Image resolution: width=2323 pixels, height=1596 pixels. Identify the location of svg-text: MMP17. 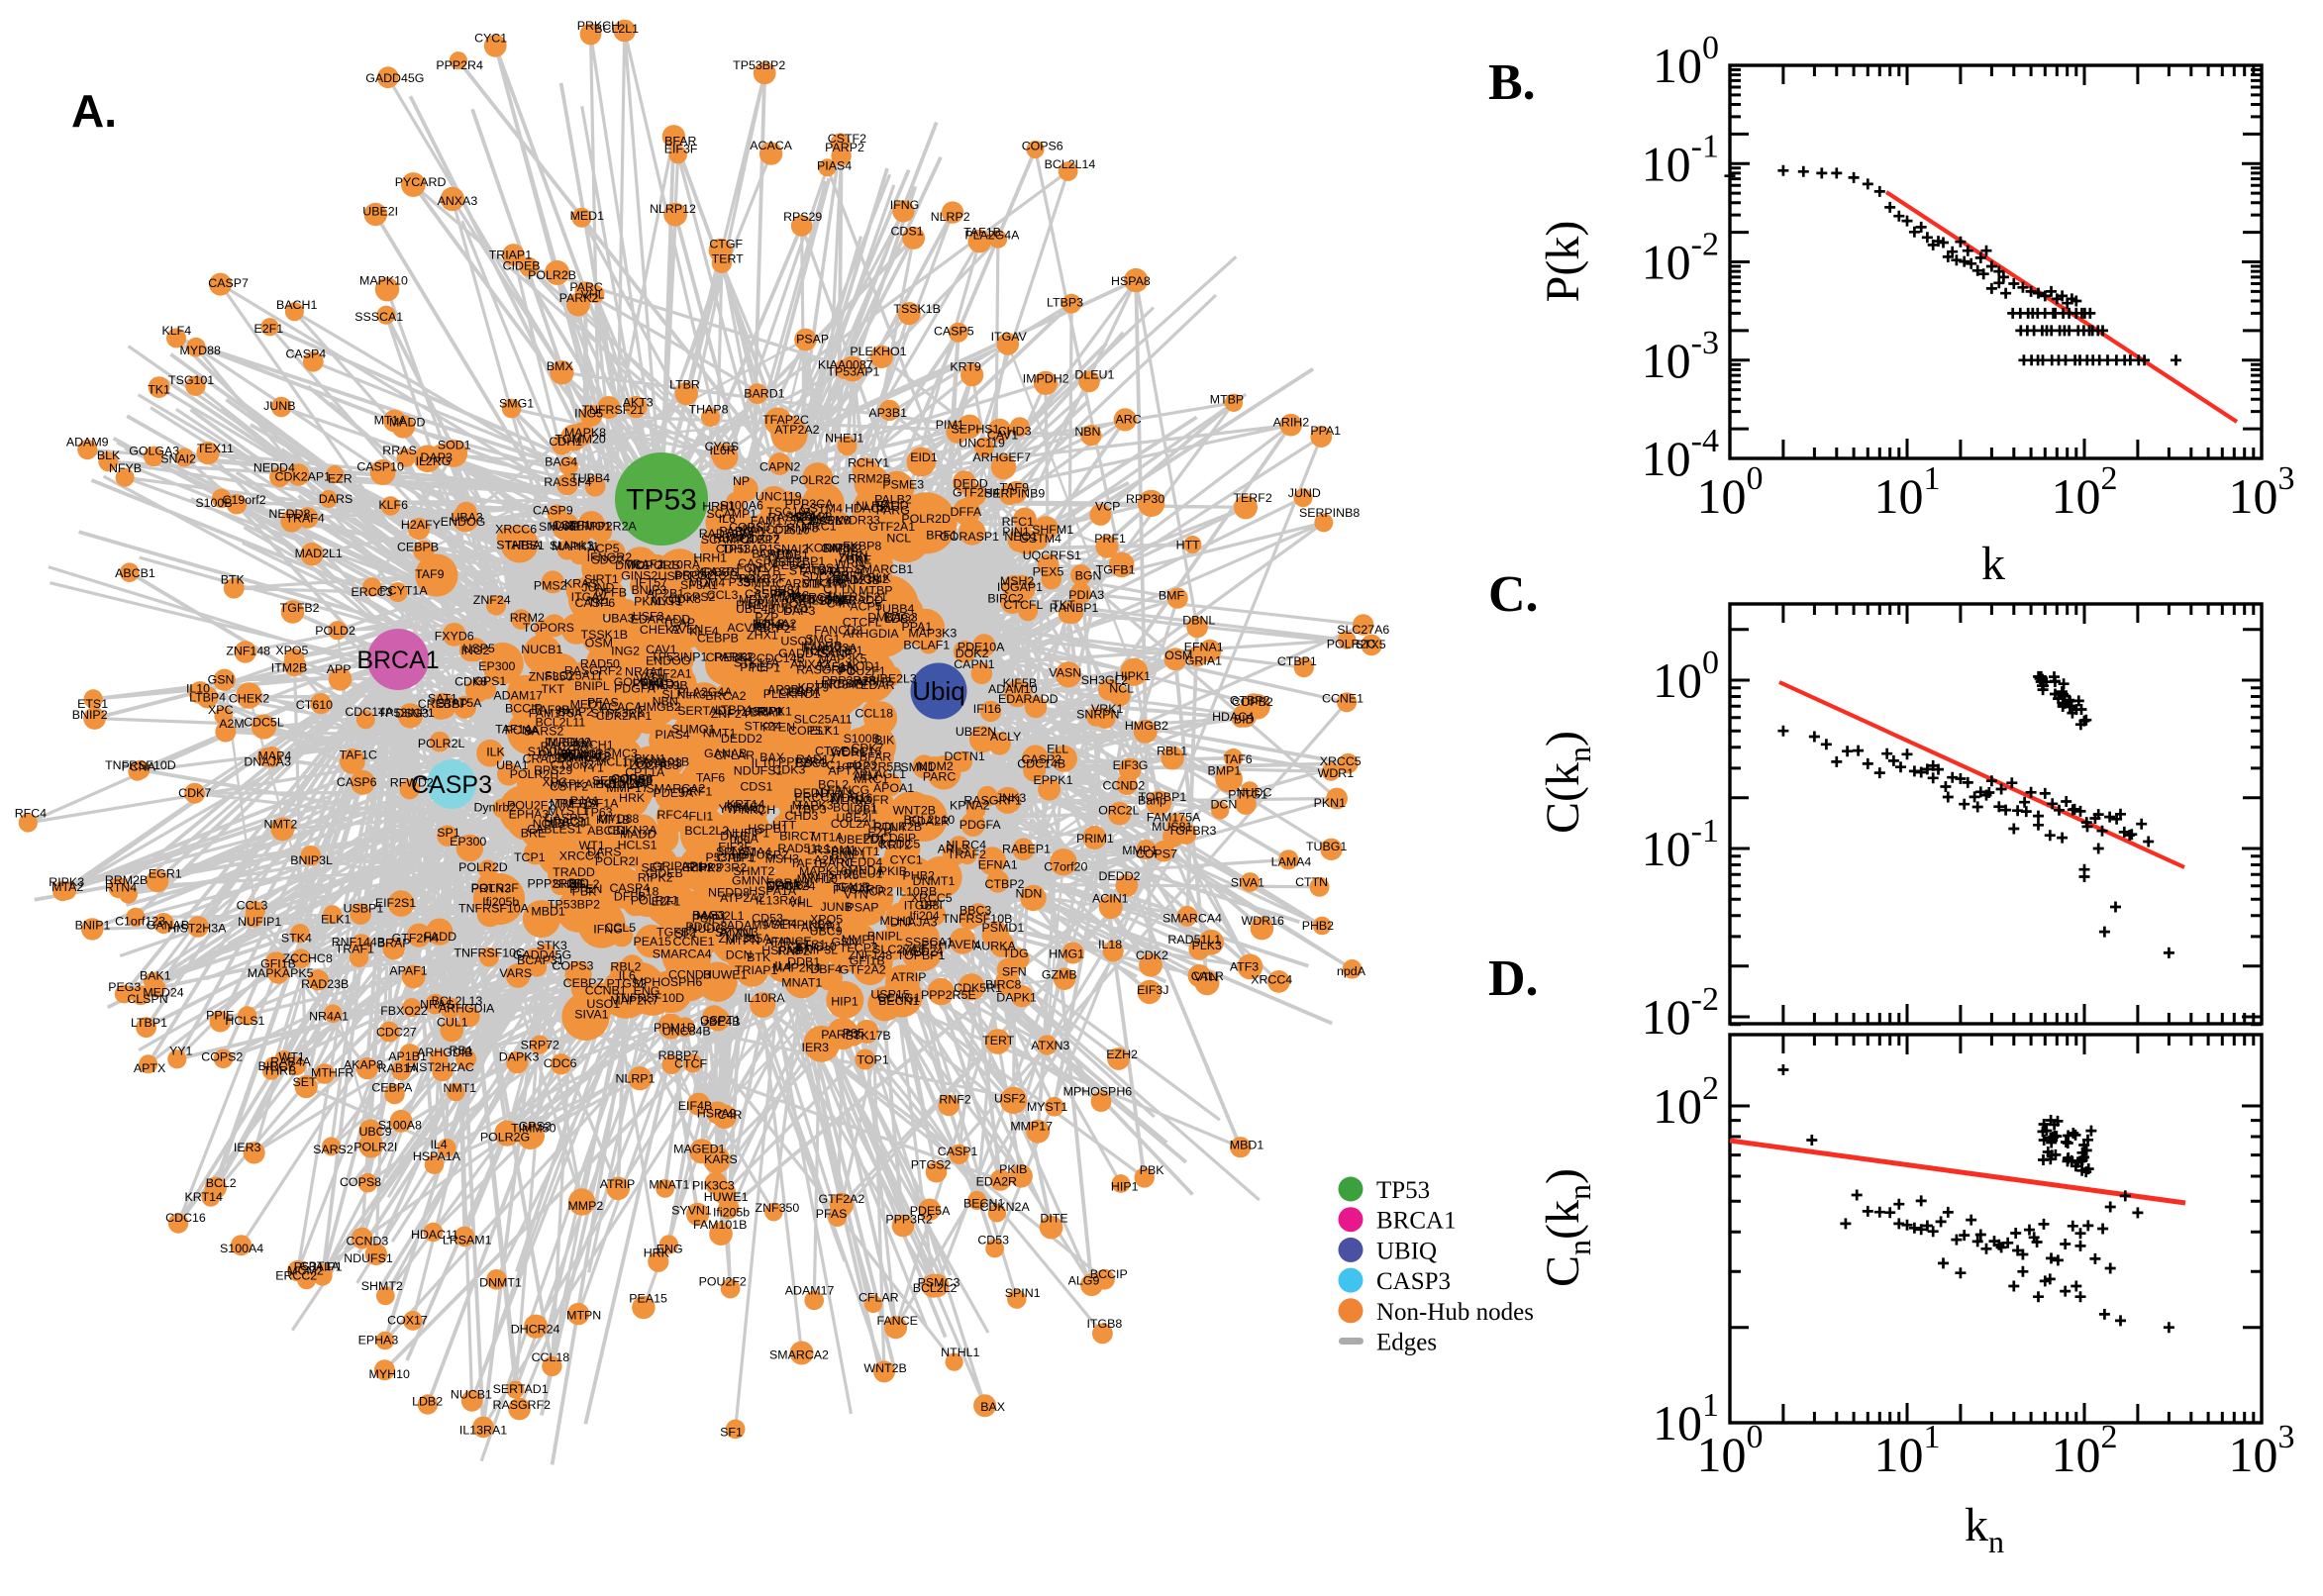
(1032, 1127).